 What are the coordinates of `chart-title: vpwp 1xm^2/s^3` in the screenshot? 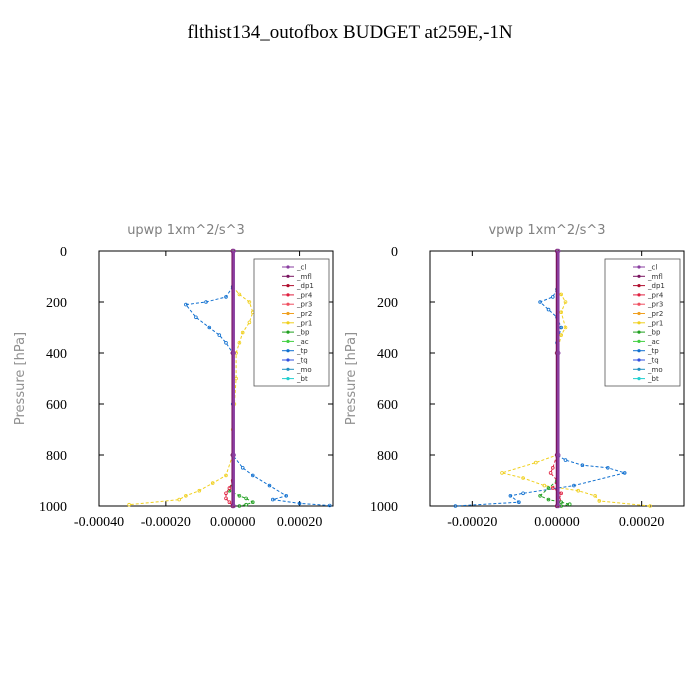 It's located at (546, 230).